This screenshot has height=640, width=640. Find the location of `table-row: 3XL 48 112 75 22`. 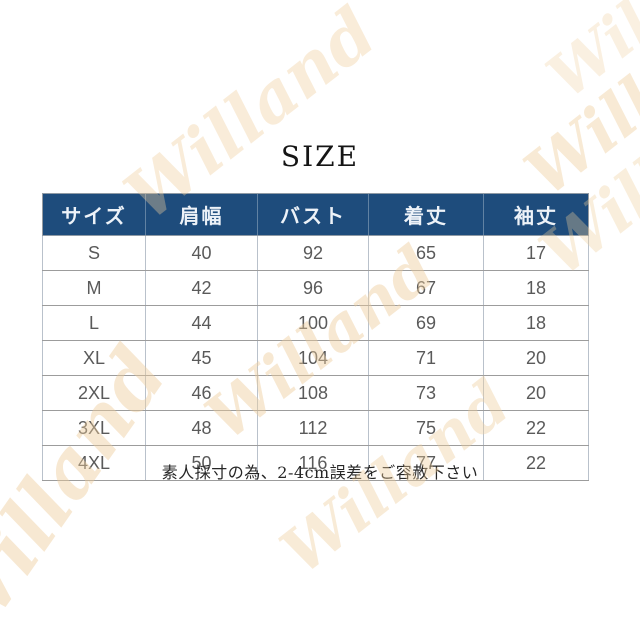

table-row: 3XL 48 112 75 22 is located at coordinates (315, 428).